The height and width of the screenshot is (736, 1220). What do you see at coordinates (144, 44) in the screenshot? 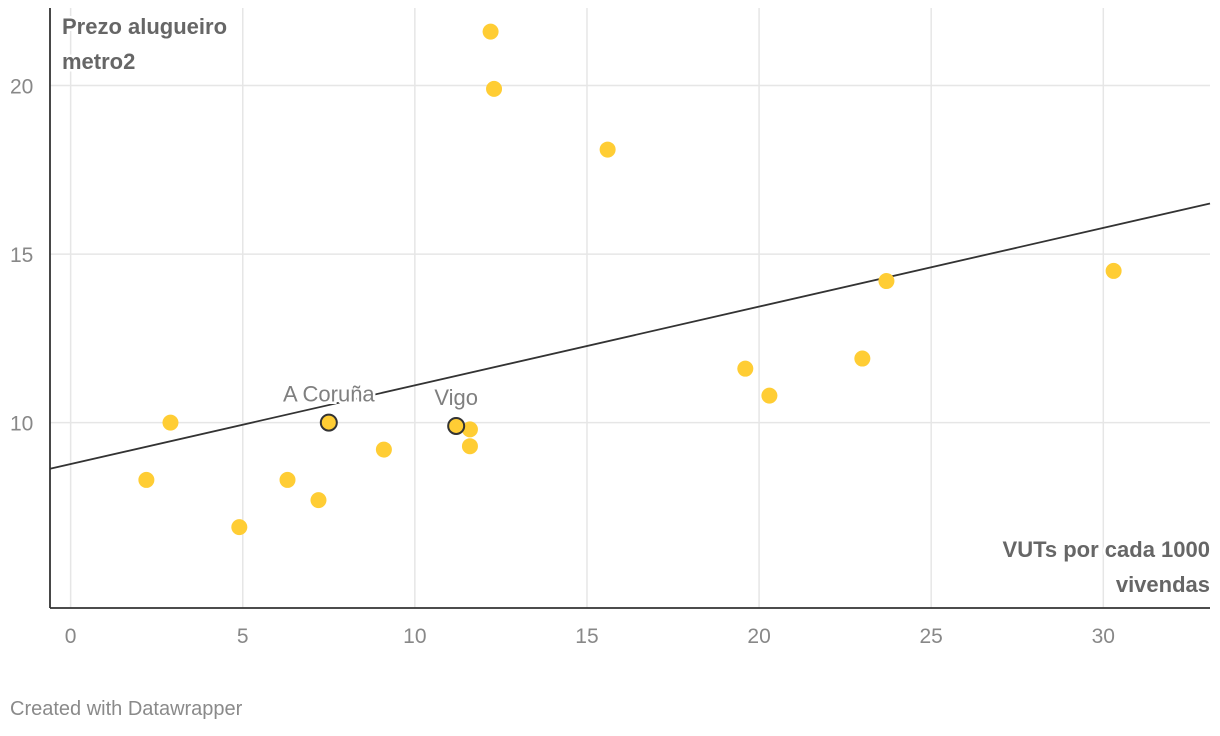
I see `y-axis-title: Prezo alugueiro metro2` at bounding box center [144, 44].